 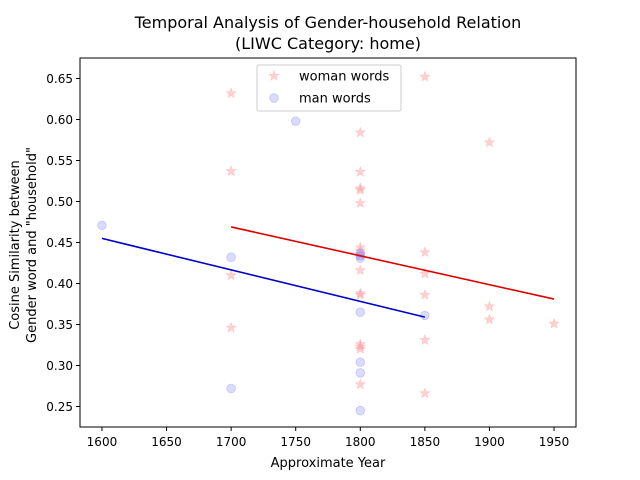 I want to click on x-tick-label: 1750, so click(x=295, y=442).